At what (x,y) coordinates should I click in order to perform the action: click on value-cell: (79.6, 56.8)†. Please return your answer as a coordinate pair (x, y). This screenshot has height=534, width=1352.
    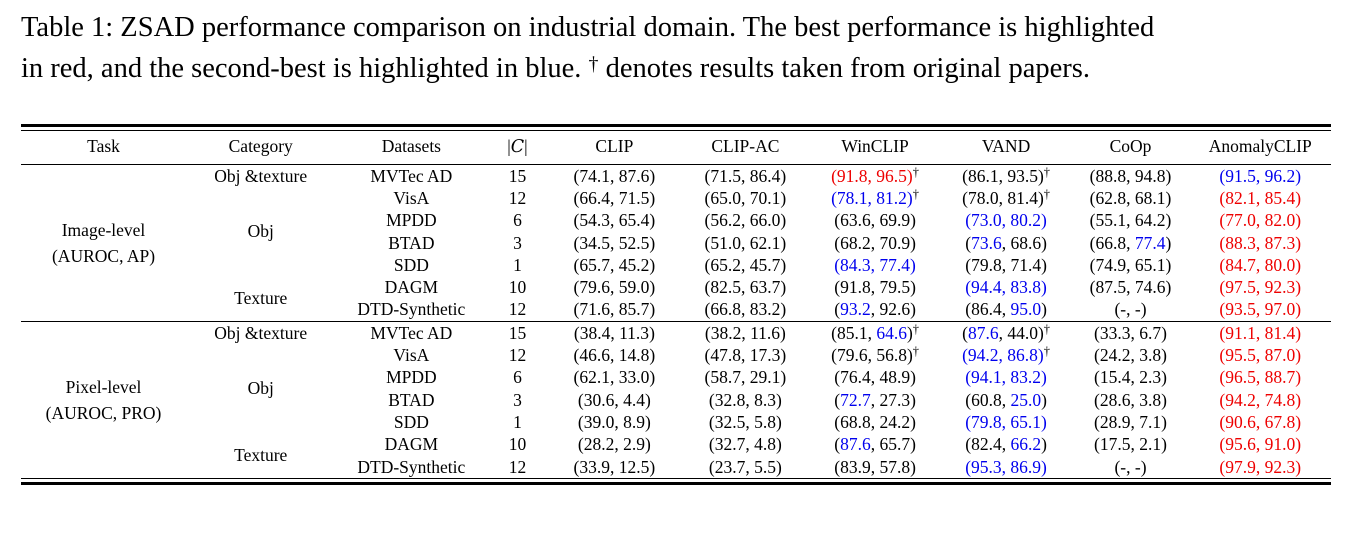
    Looking at the image, I should click on (875, 355).